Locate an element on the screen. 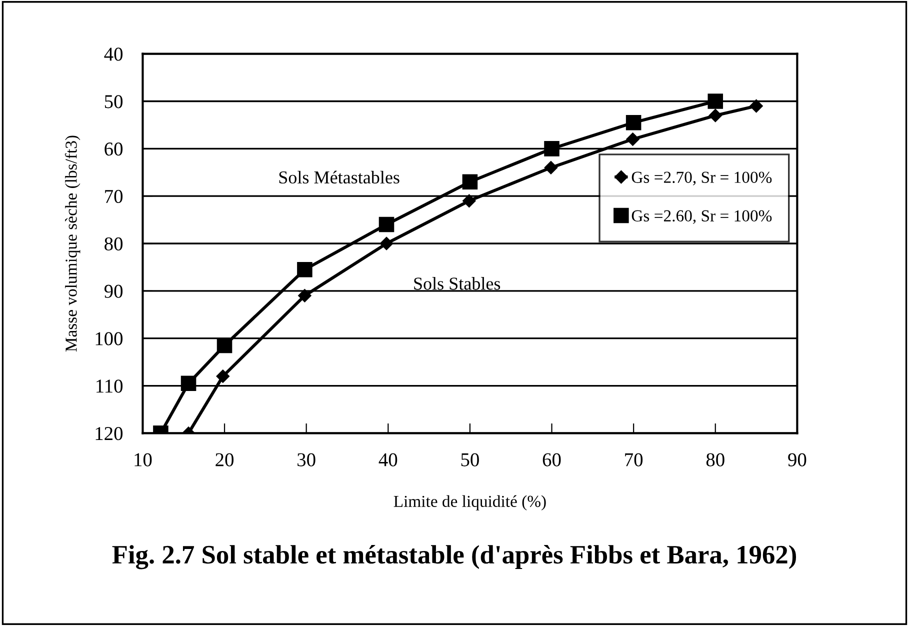 The height and width of the screenshot is (626, 909). x-tick-label: 30 is located at coordinates (307, 459).